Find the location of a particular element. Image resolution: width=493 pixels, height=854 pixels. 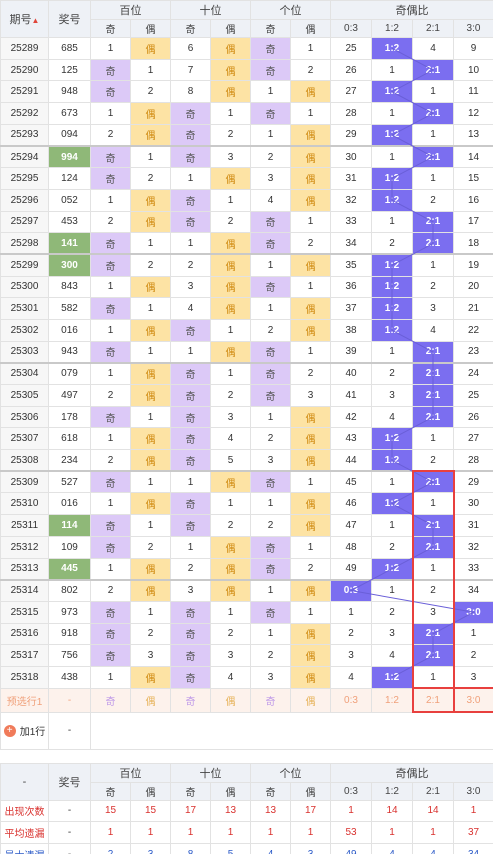

miss-count: 39 is located at coordinates (351, 352).